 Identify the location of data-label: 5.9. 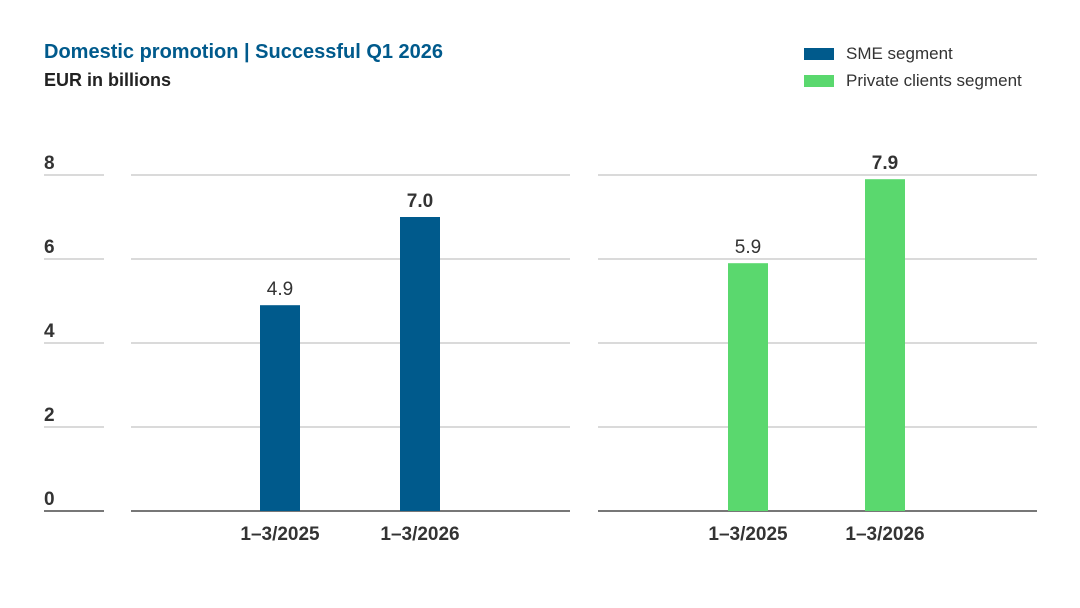
(748, 247).